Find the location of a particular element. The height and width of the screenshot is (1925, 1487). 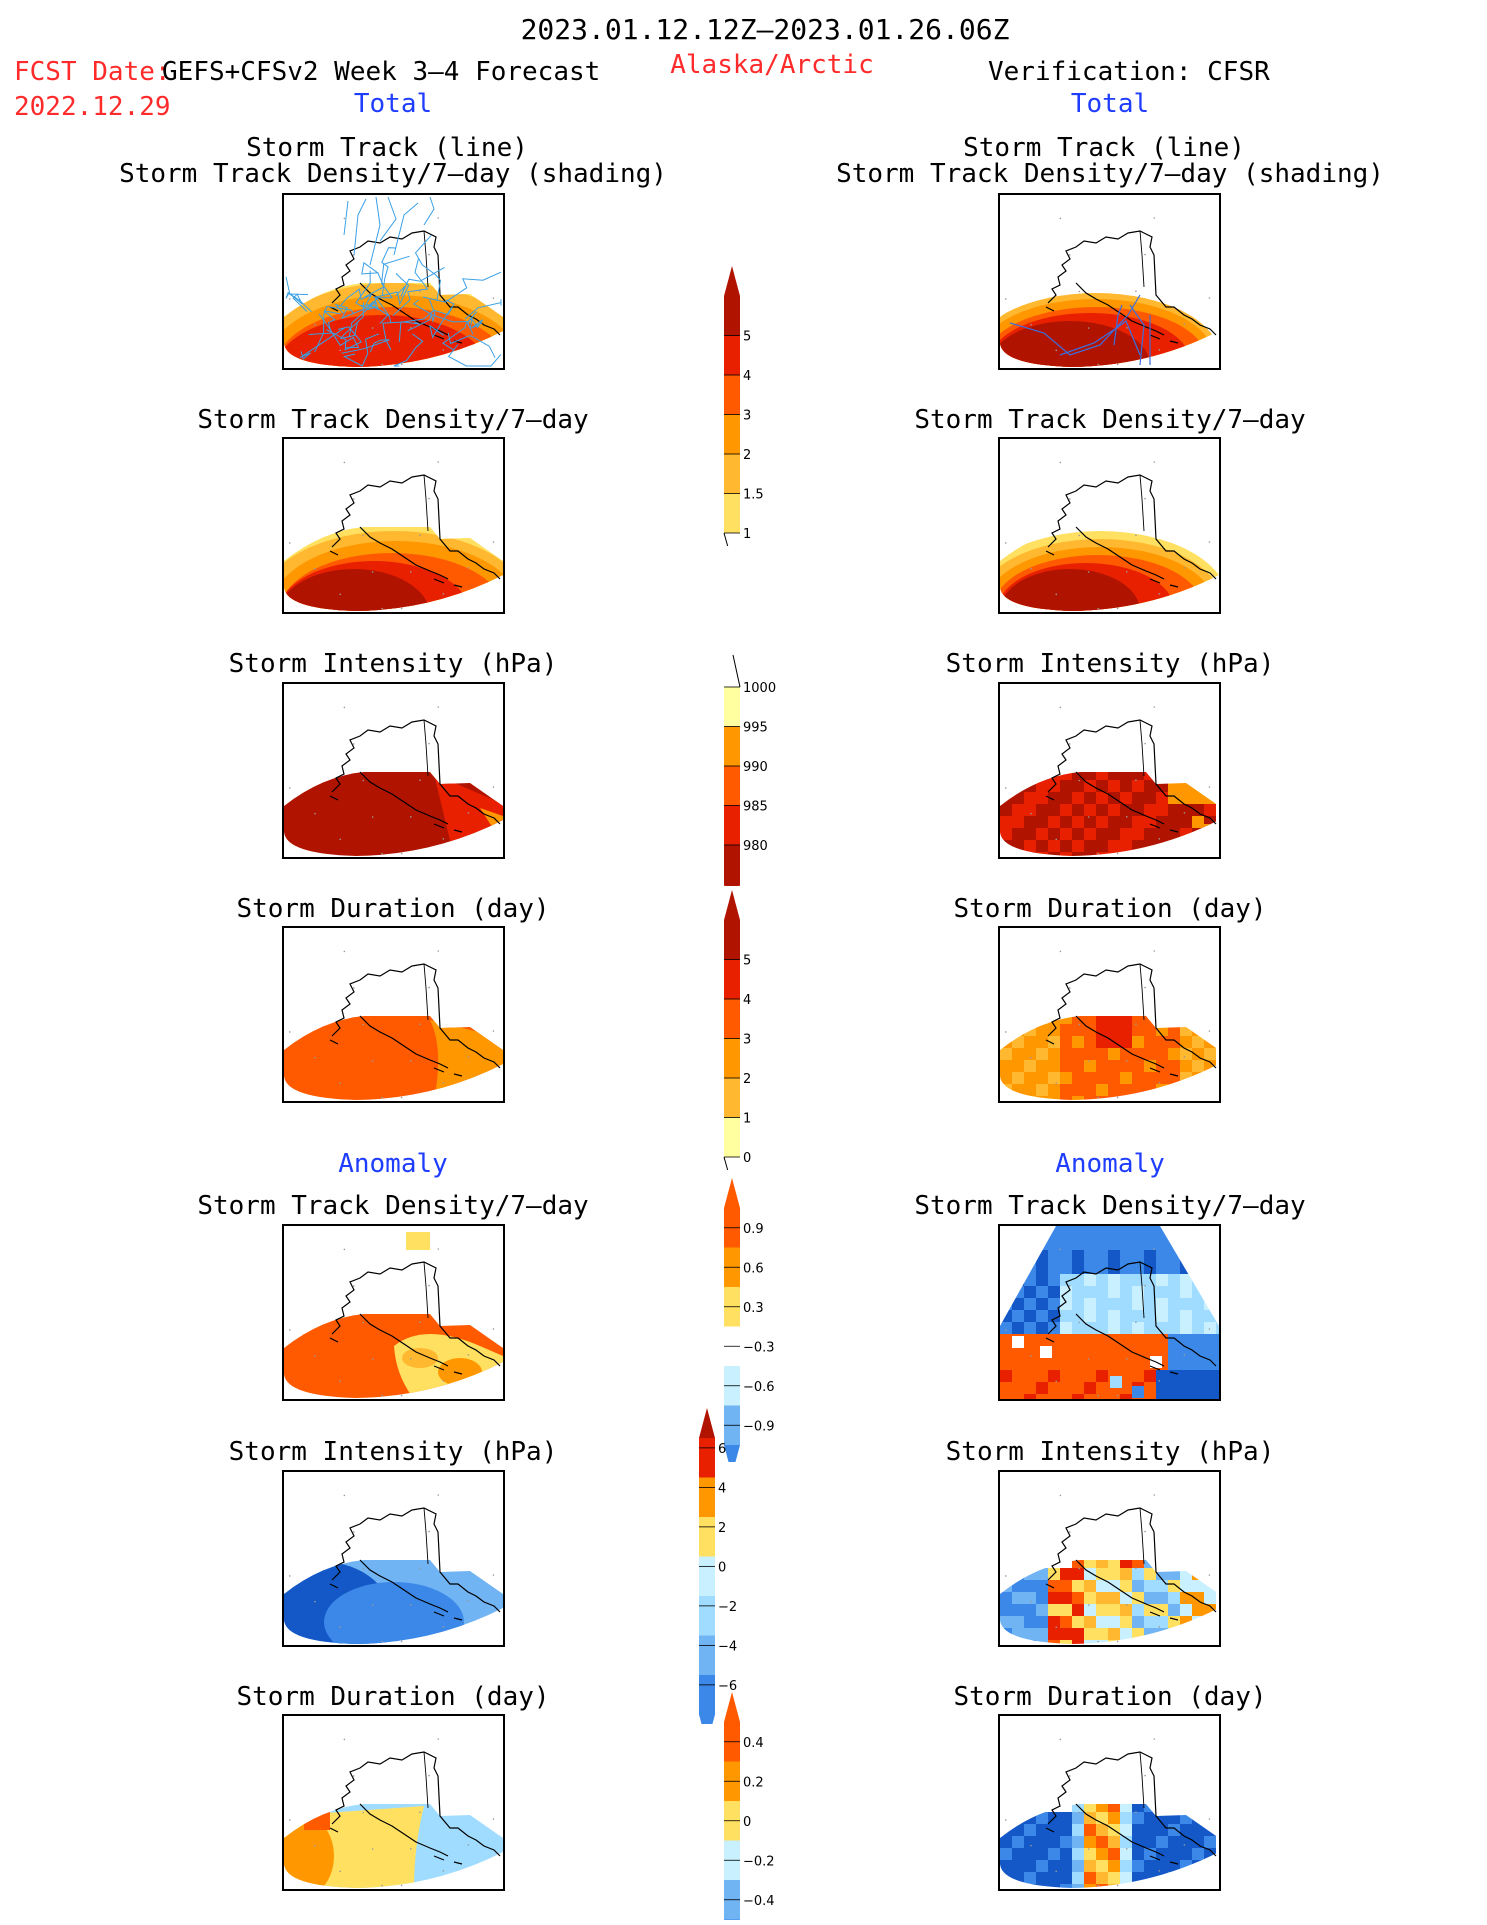

l4-svg is located at coordinates (393, 1025).